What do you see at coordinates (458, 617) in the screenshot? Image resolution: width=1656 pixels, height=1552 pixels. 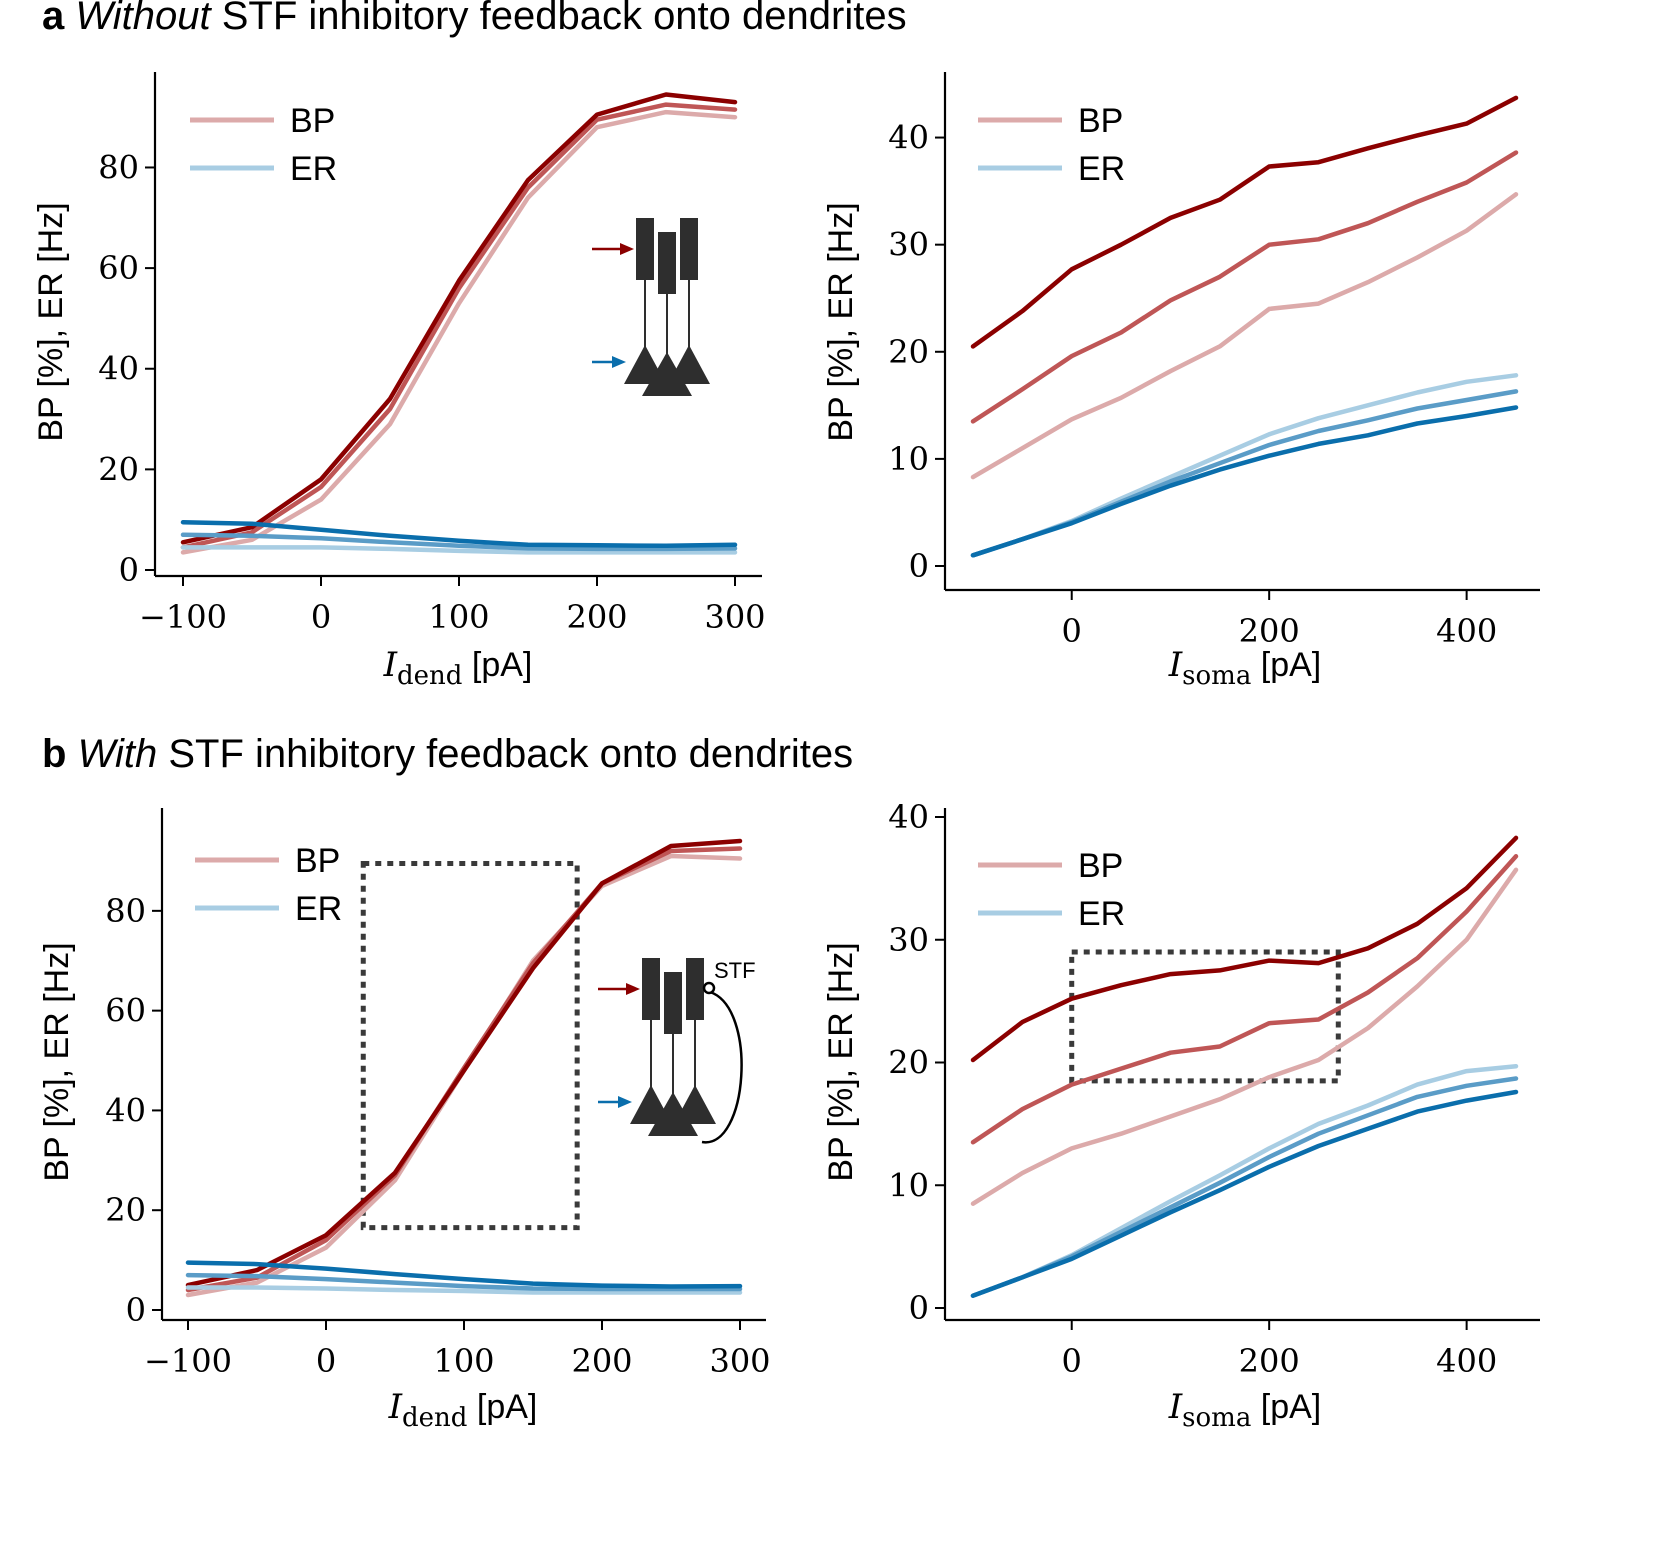 I see `x-tick-label: 100` at bounding box center [458, 617].